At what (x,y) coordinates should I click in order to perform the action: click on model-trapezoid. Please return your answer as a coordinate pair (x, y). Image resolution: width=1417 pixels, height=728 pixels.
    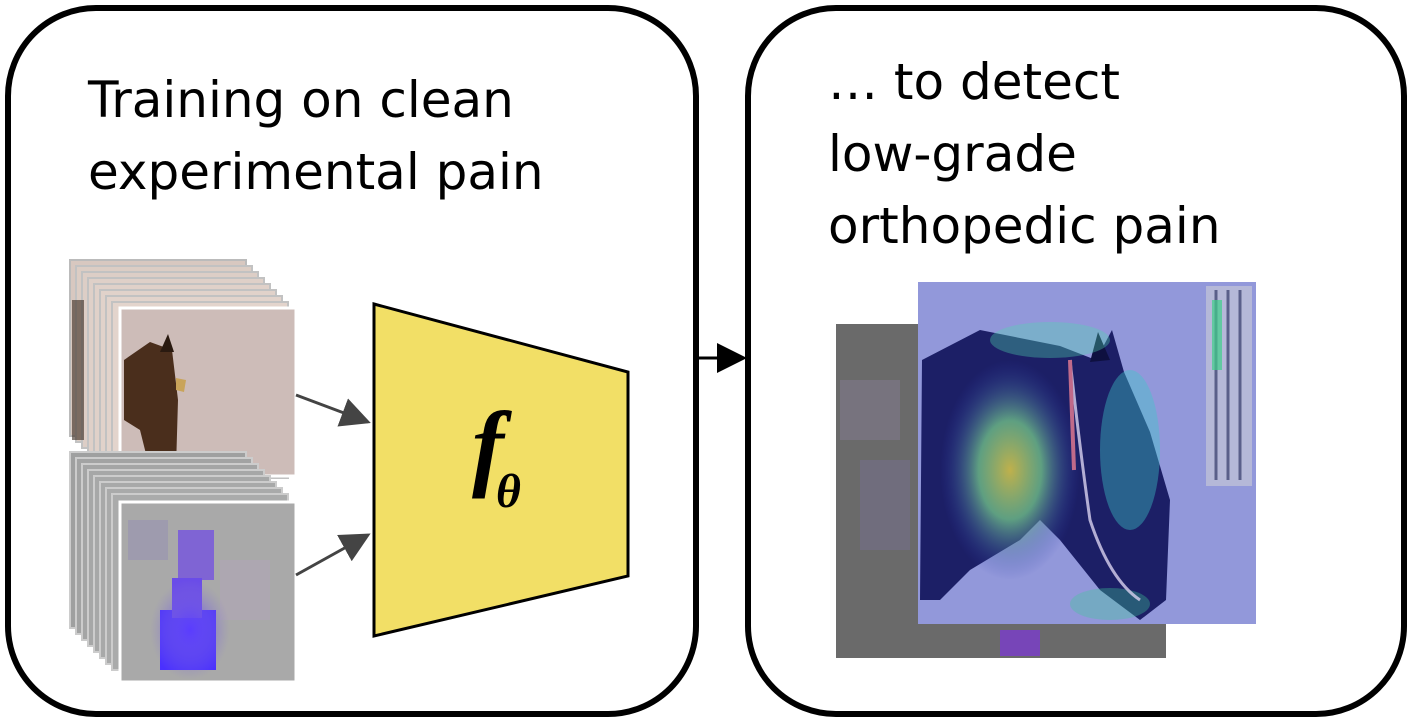
    Looking at the image, I should click on (501, 470).